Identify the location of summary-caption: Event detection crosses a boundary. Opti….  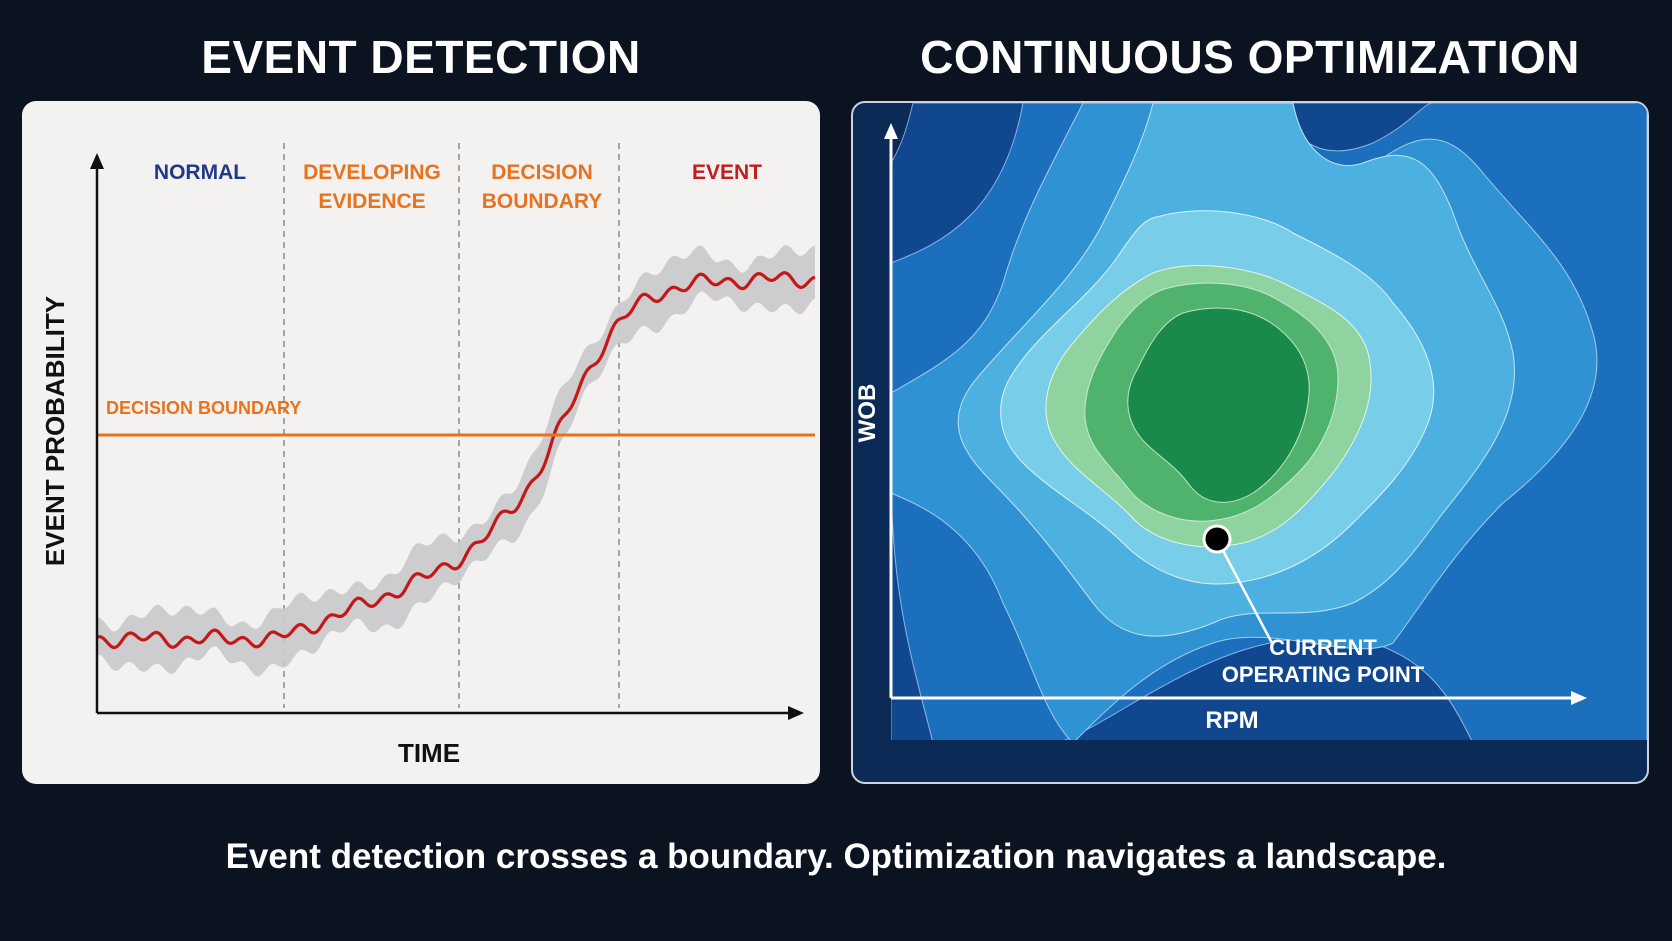
(836, 856).